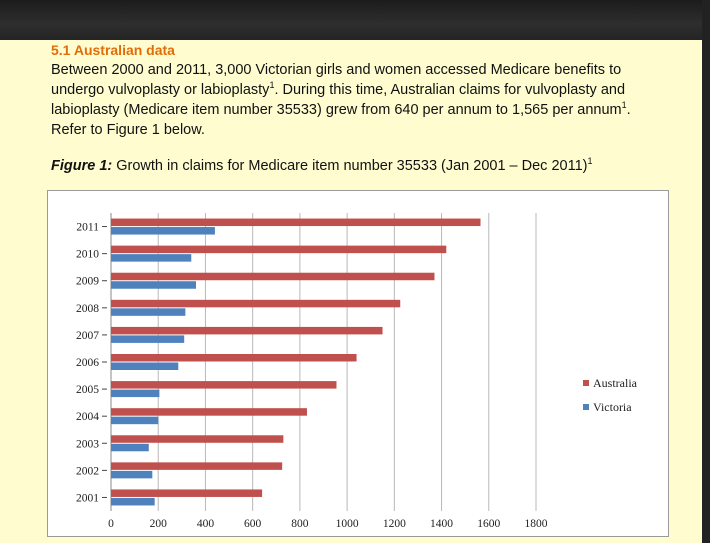 This screenshot has width=710, height=543. I want to click on x-tick-label: 600, so click(253, 524).